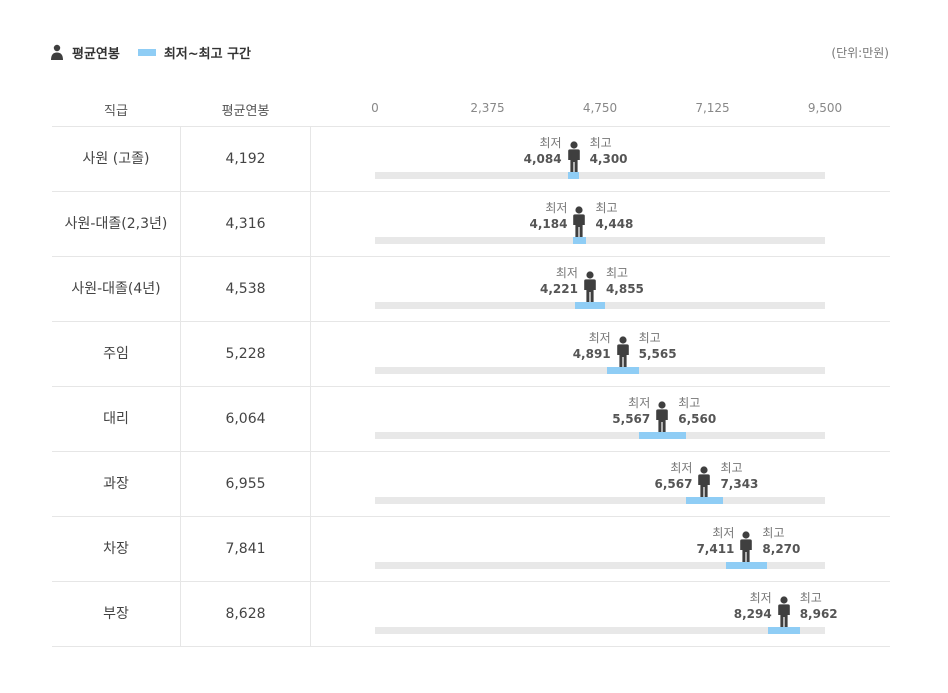 This screenshot has height=693, width=948. I want to click on table-row: 과장 6,955 최저 6,567 최고 7,343, so click(471, 484).